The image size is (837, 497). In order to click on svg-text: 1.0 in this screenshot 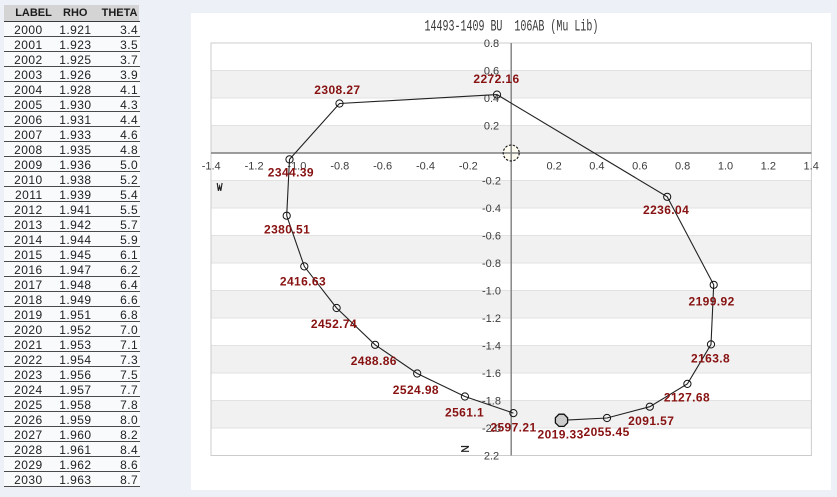, I will do `click(725, 167)`.